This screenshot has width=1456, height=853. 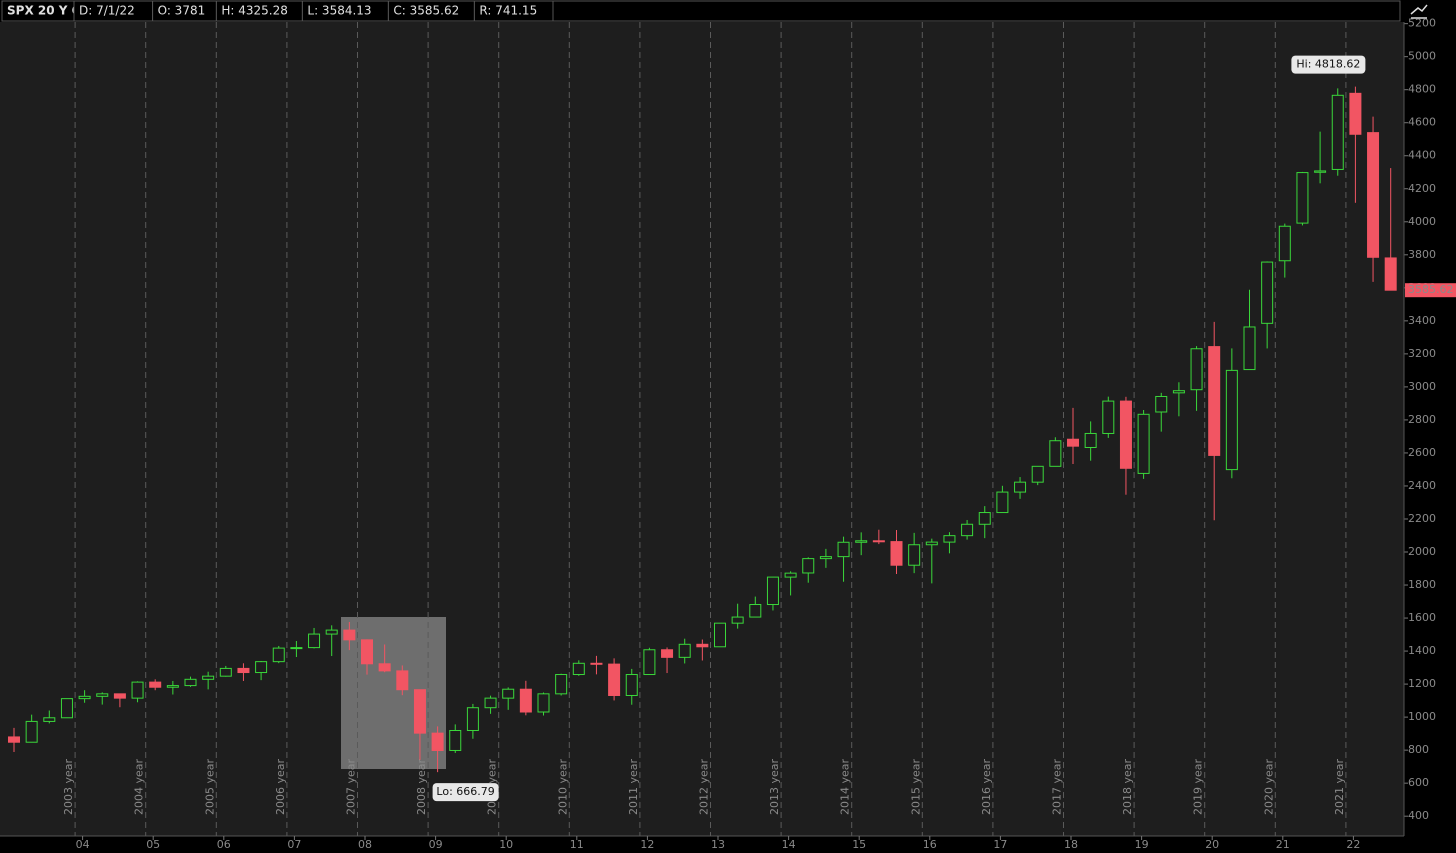 What do you see at coordinates (1422, 419) in the screenshot?
I see `y-tick-label: 2800` at bounding box center [1422, 419].